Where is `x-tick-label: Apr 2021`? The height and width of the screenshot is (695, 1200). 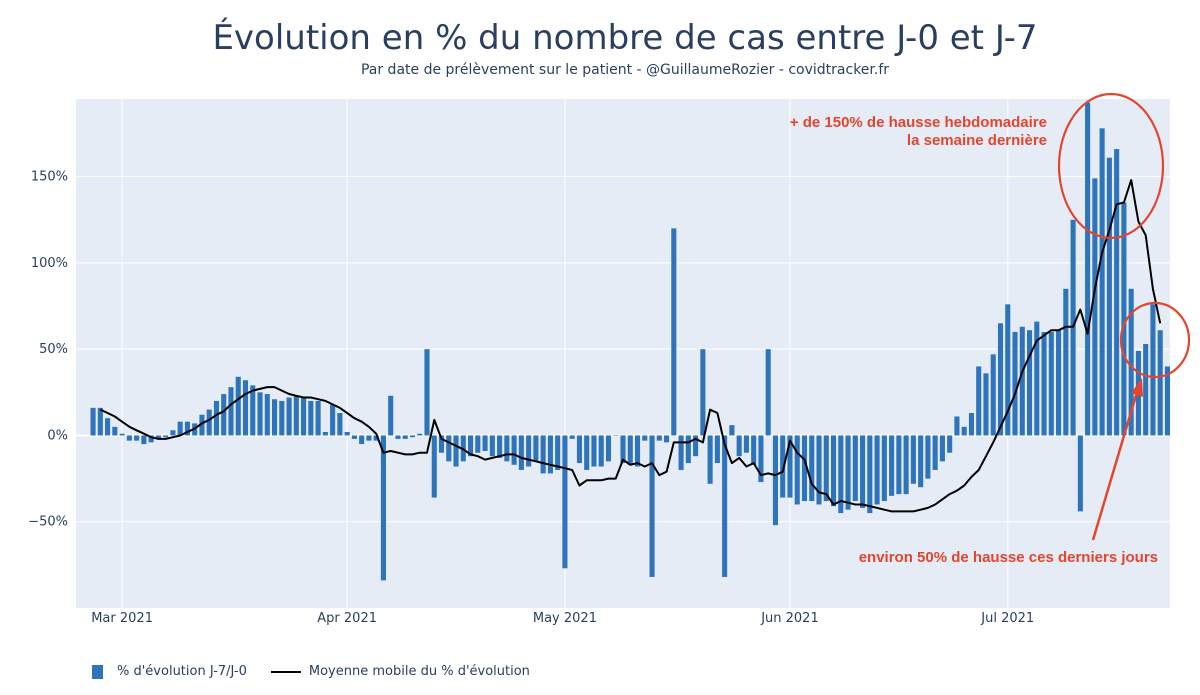
x-tick-label: Apr 2021 is located at coordinates (347, 618).